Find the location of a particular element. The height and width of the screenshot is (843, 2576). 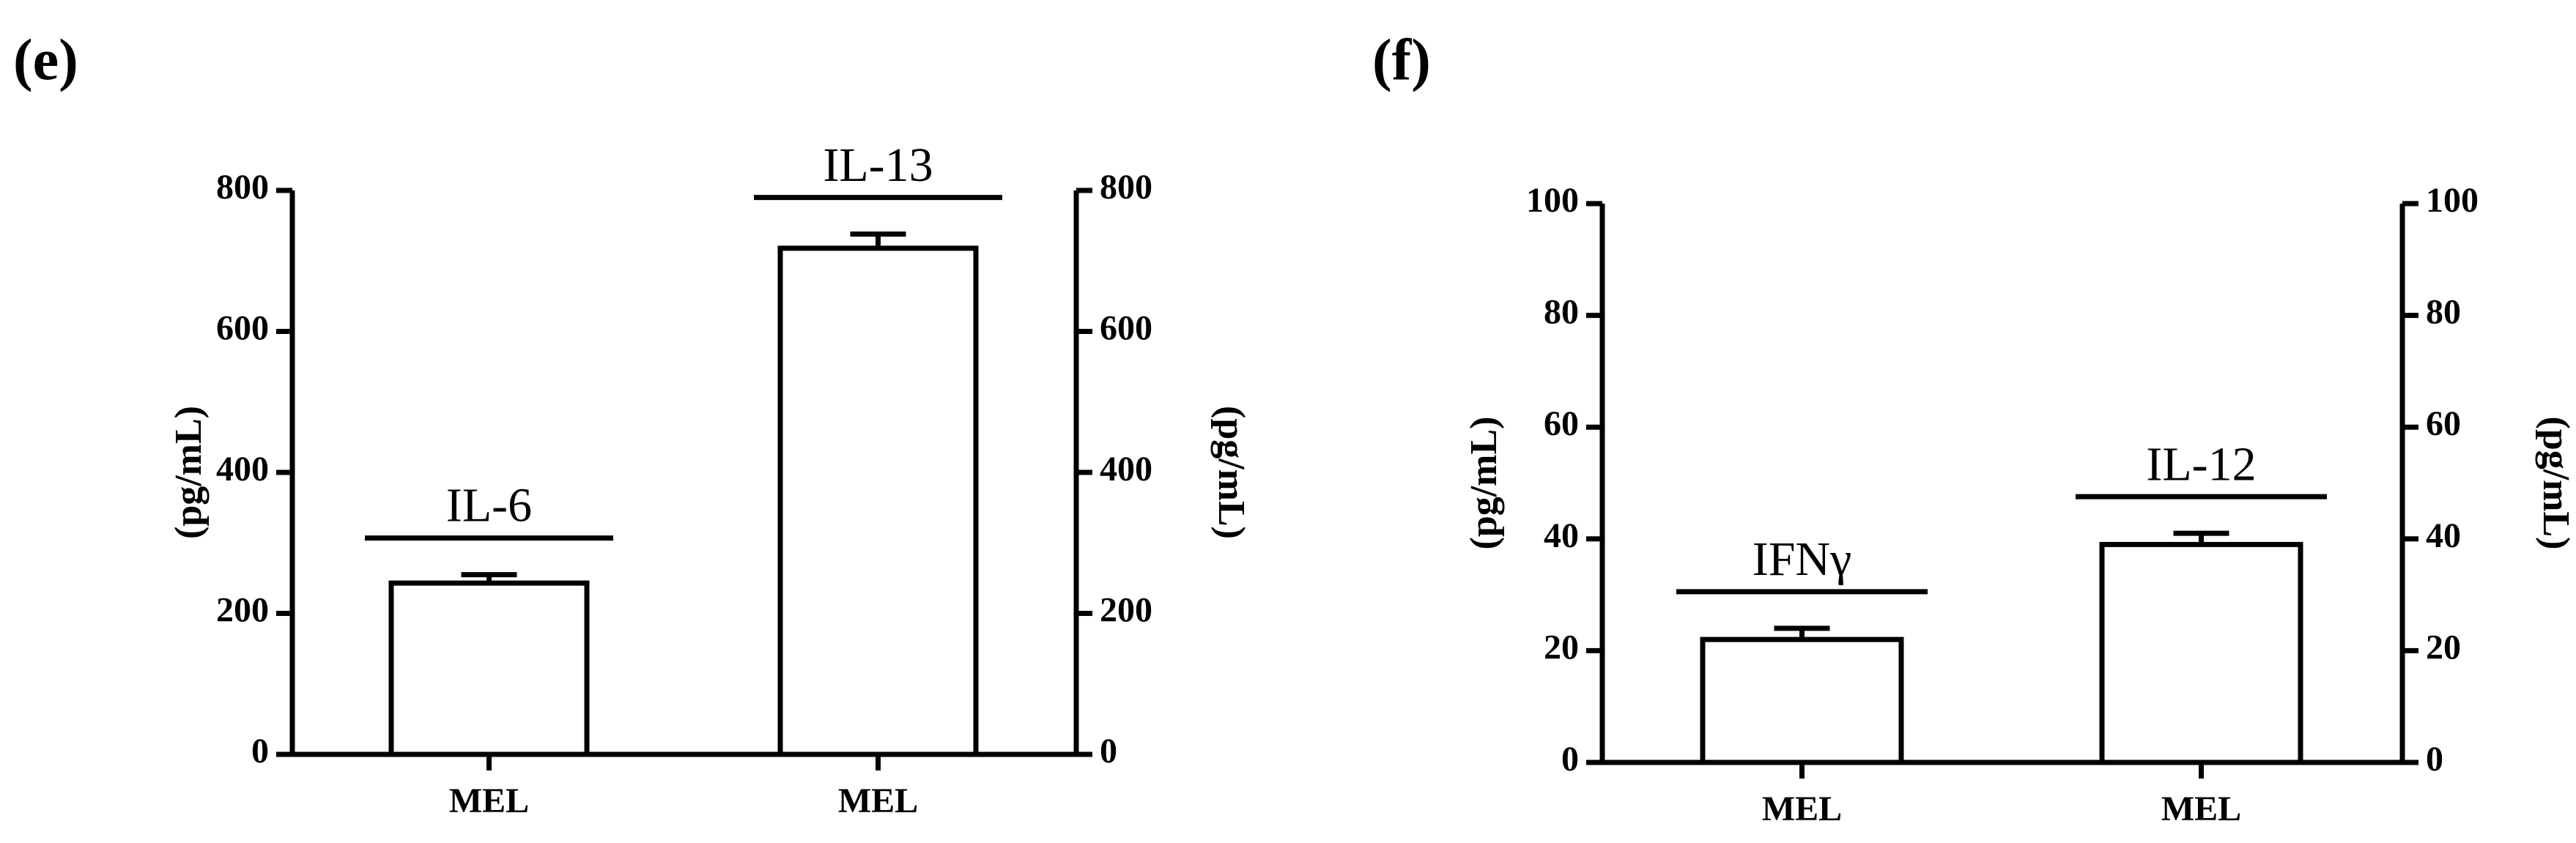

y2-tick-label: 20 is located at coordinates (2443, 647).